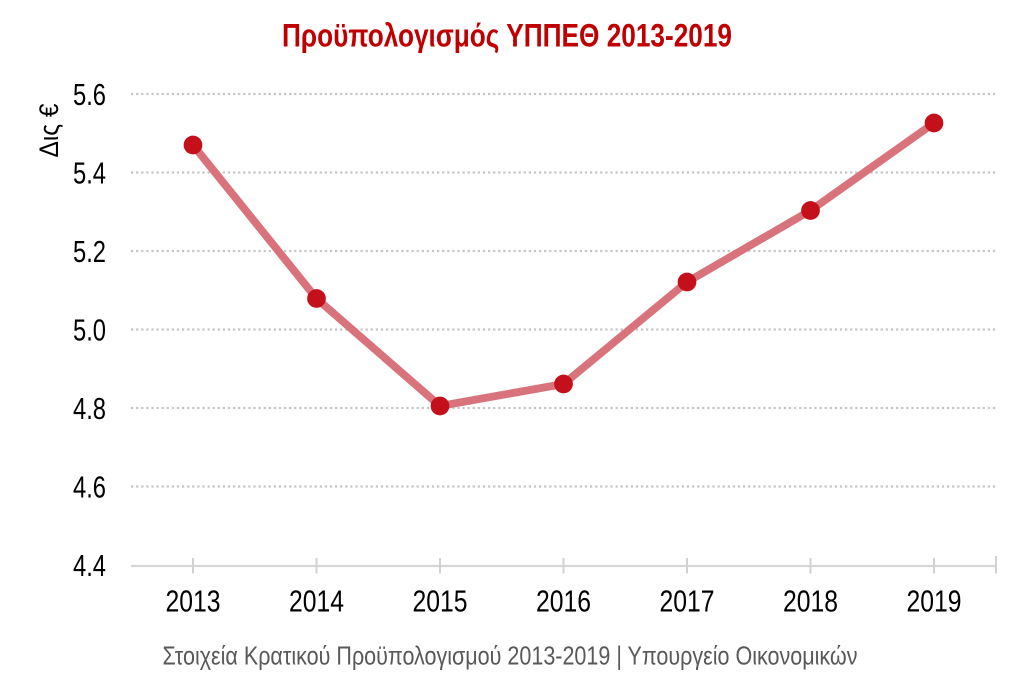 The width and height of the screenshot is (1024, 683). What do you see at coordinates (193, 601) in the screenshot?
I see `svg-text: 2013` at bounding box center [193, 601].